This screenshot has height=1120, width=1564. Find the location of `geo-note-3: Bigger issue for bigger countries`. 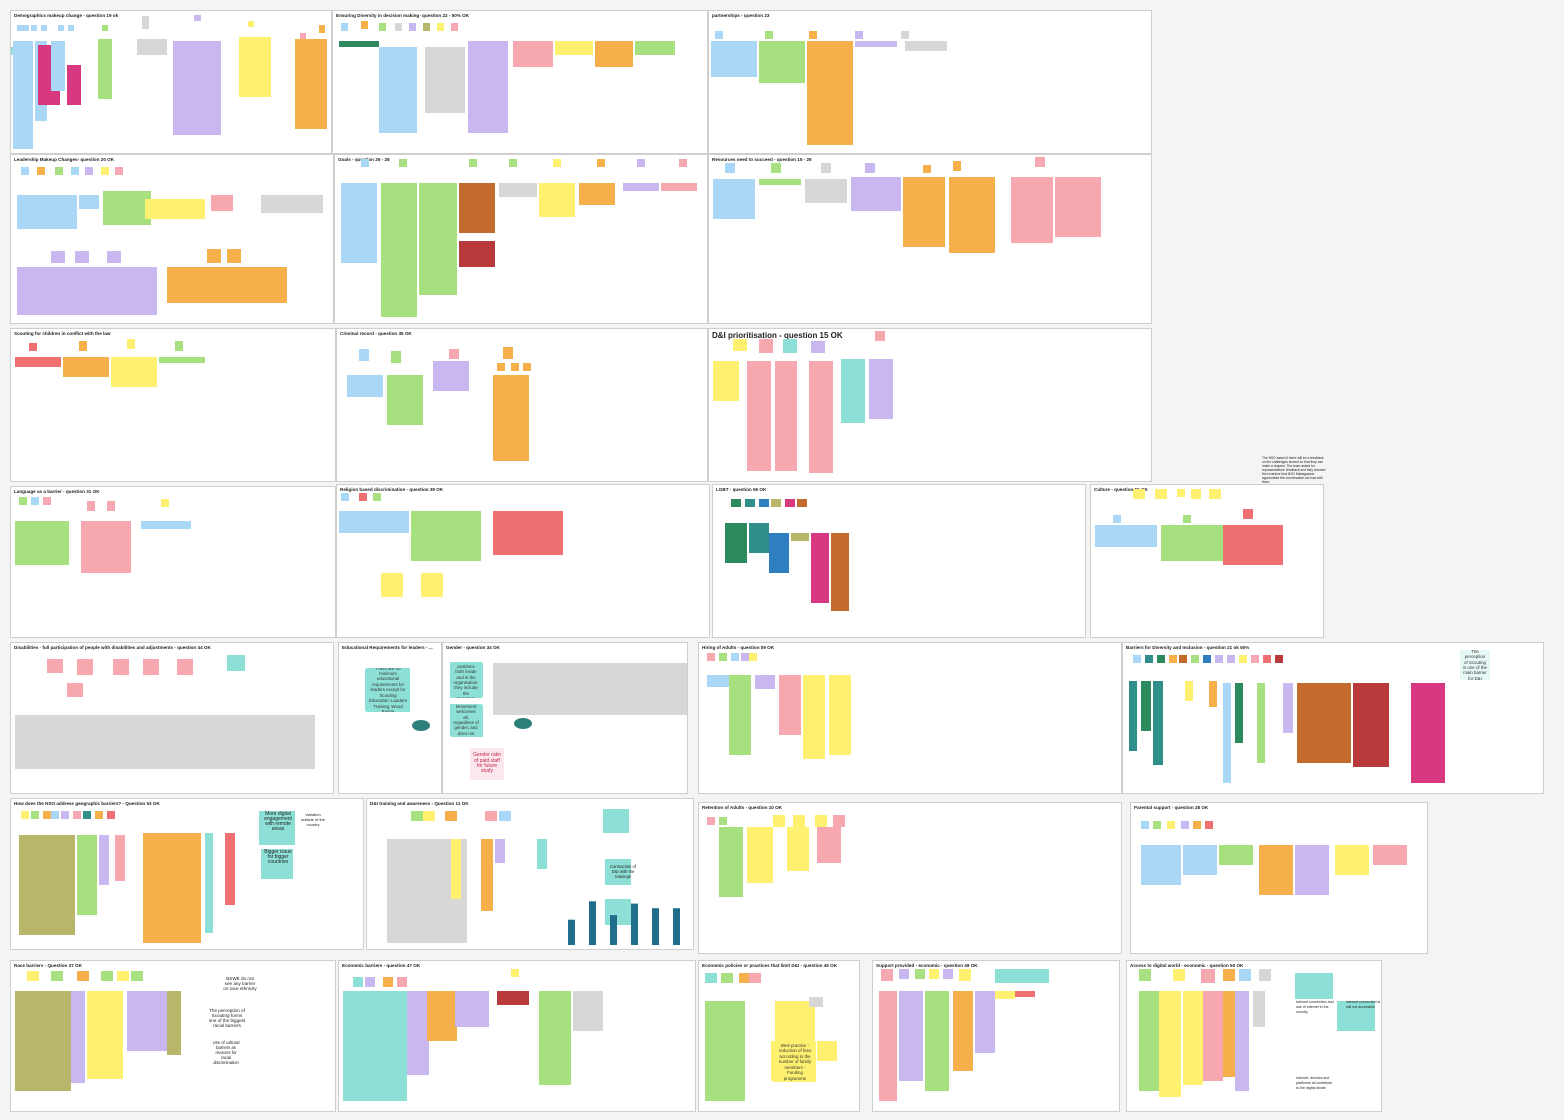

geo-note-3: Bigger issue for bigger countries is located at coordinates (278, 857).